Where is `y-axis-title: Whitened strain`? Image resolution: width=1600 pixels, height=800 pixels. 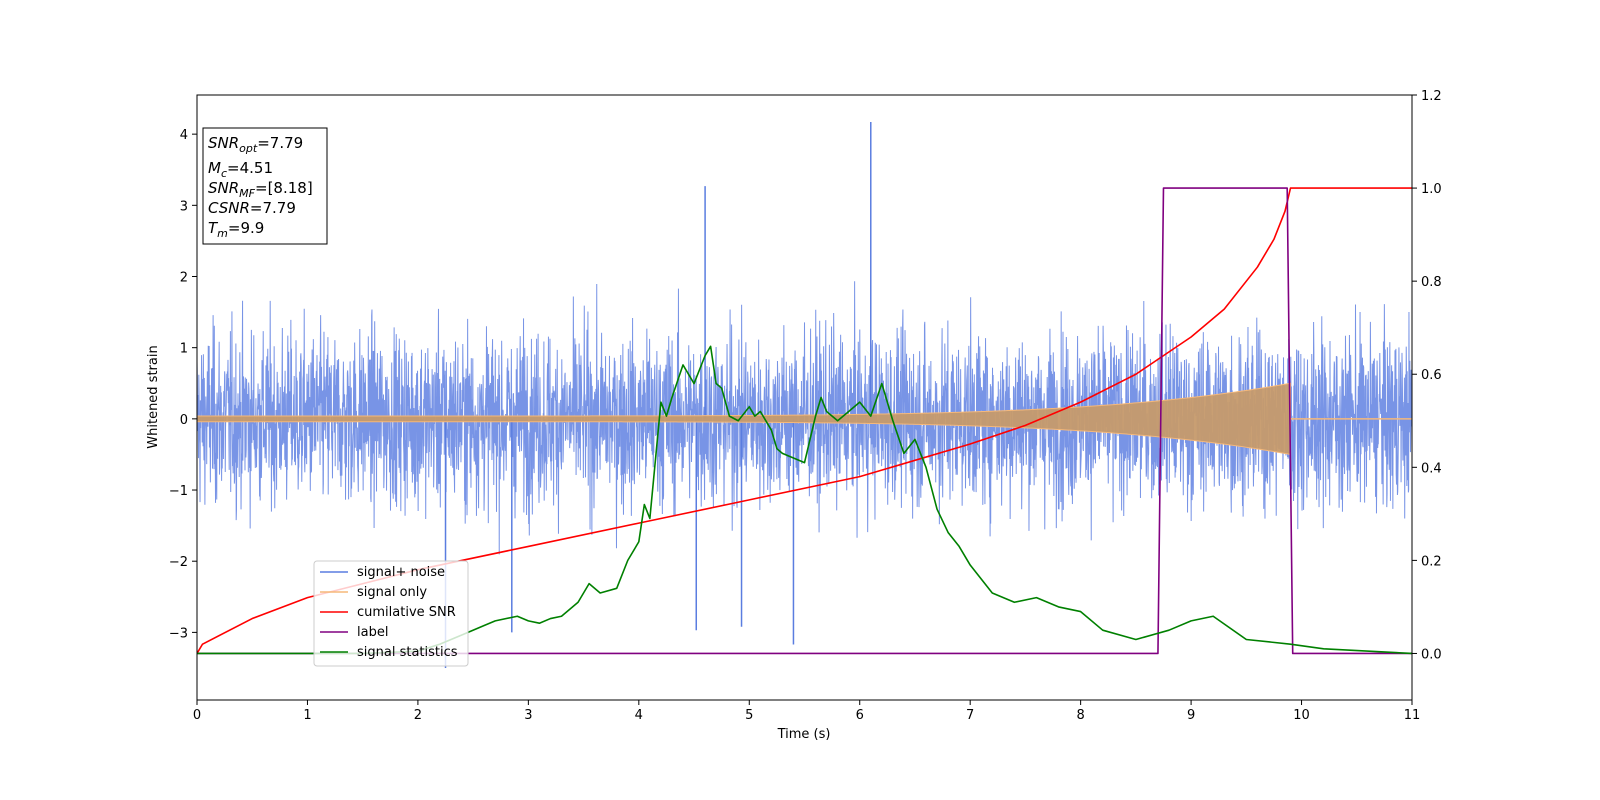 y-axis-title: Whitened strain is located at coordinates (153, 396).